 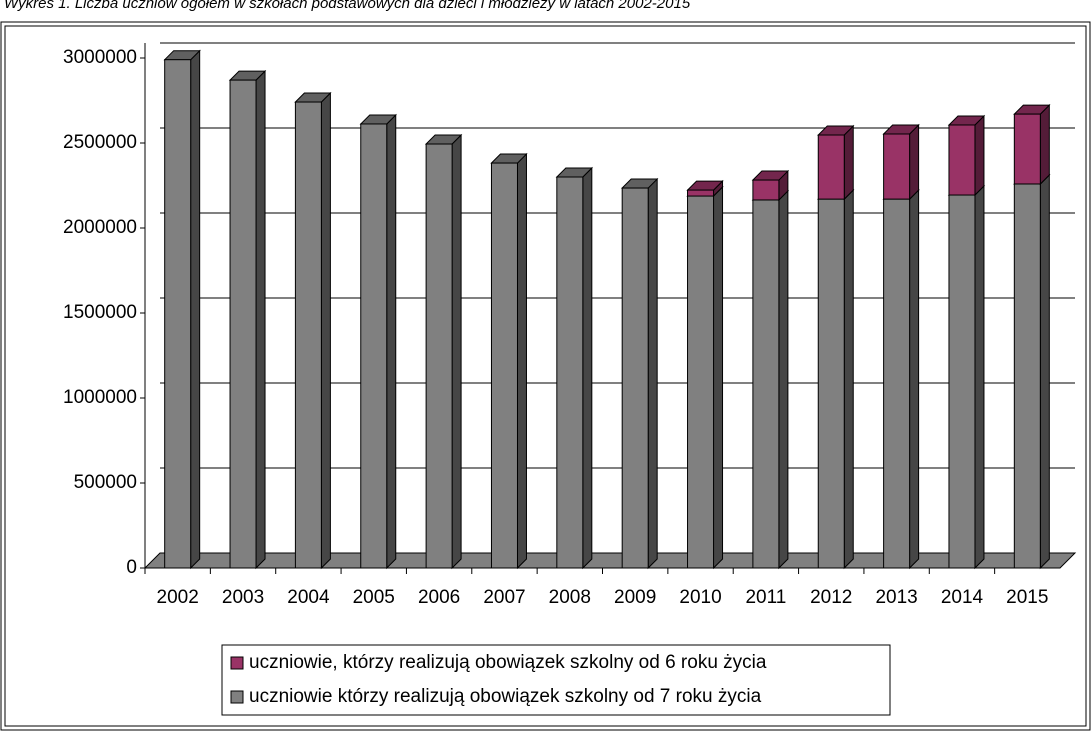 What do you see at coordinates (700, 597) in the screenshot?
I see `x-tick-label: 2010` at bounding box center [700, 597].